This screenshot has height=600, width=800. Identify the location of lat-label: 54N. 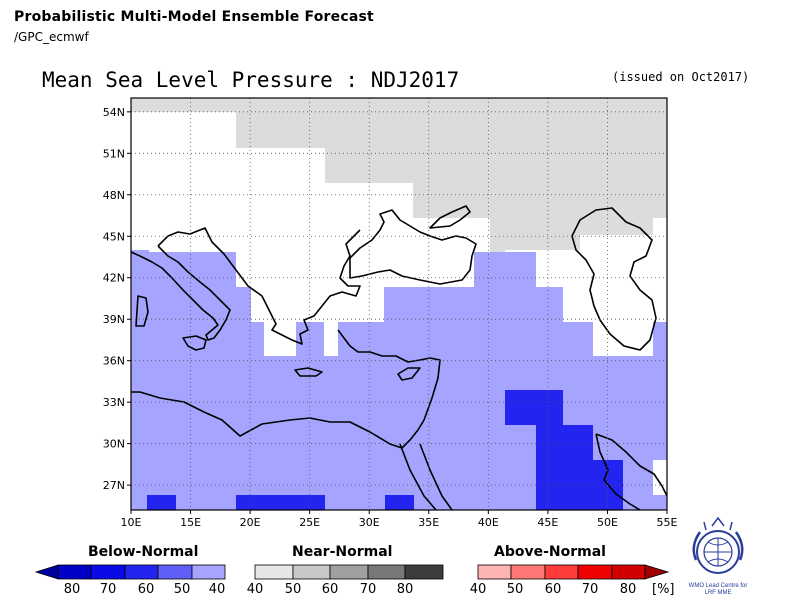
(114, 112).